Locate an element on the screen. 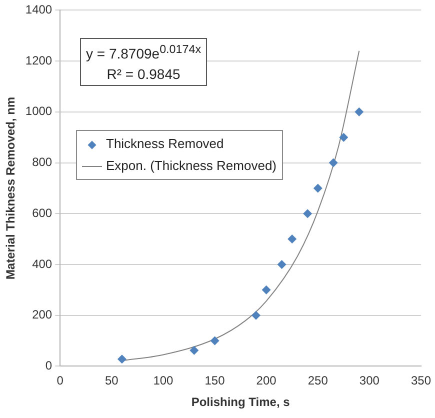  y-tick-label: 0 is located at coordinates (48, 365).